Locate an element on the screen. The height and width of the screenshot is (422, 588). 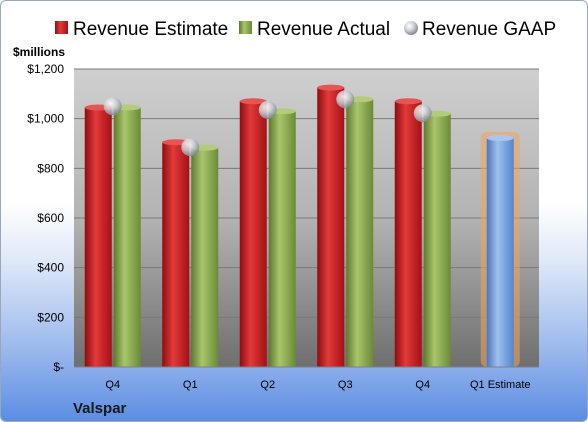
x-tick-label: Q2 is located at coordinates (267, 385).